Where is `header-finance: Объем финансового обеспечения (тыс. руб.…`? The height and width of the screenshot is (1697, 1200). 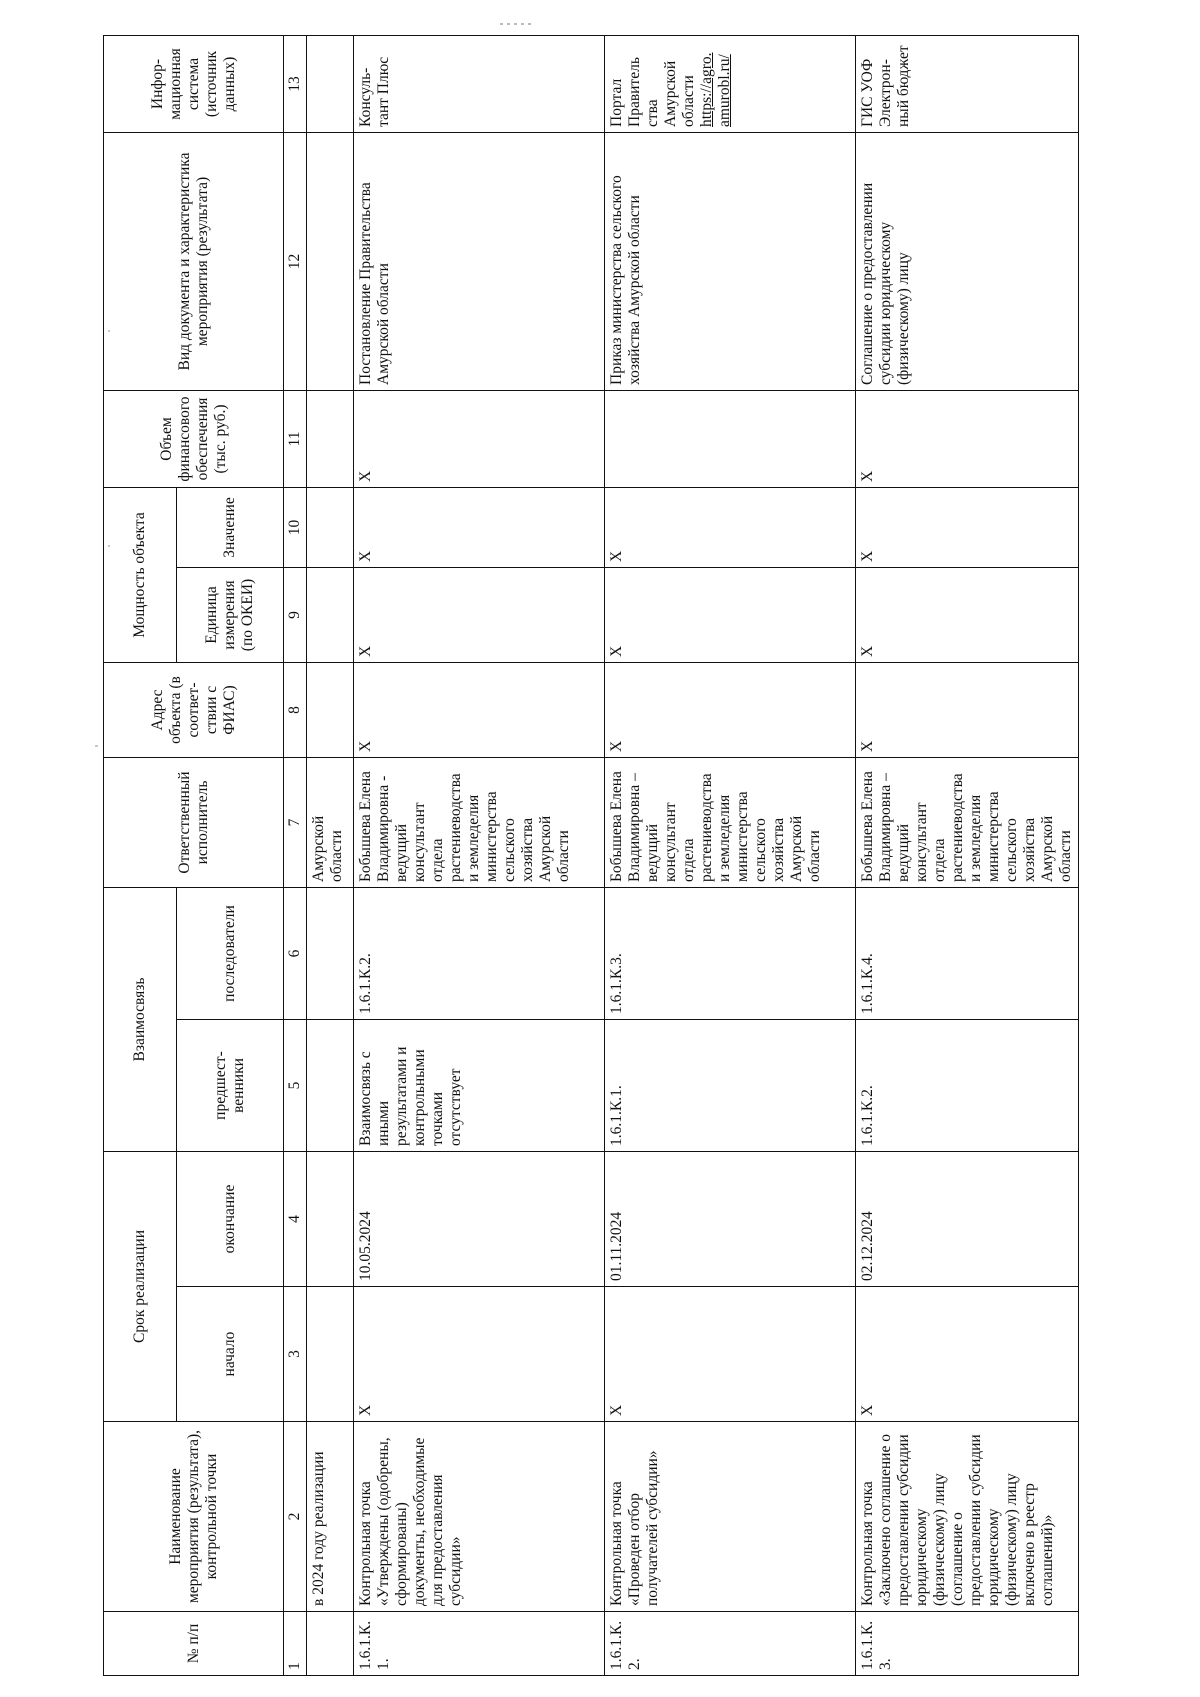 header-finance: Объем финансового обеспечения (тыс. руб.… is located at coordinates (193, 439).